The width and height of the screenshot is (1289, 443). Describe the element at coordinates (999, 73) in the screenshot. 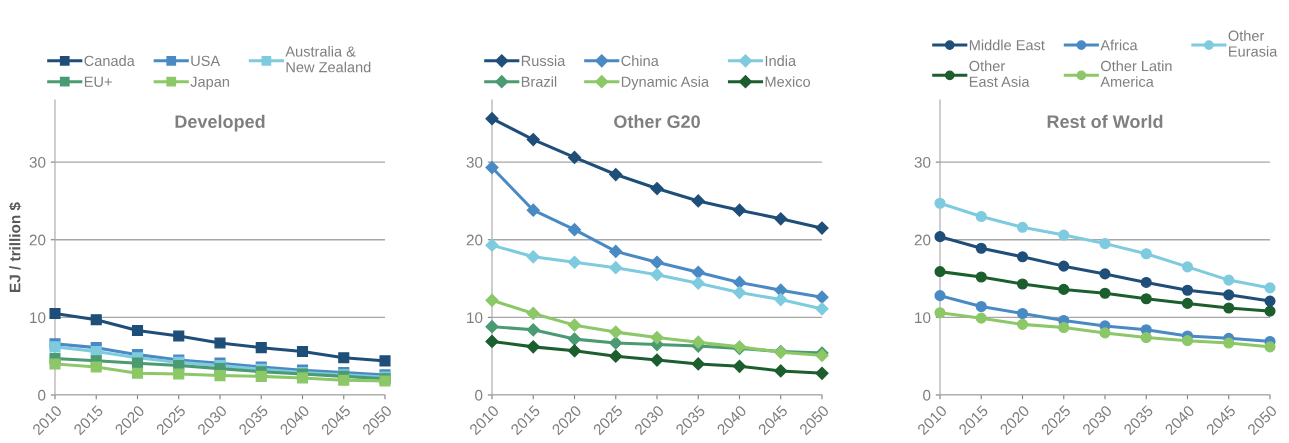

I see `legend-label: Other East Asia` at that location.